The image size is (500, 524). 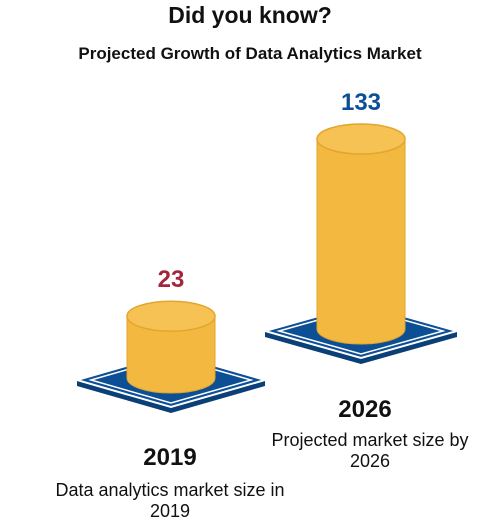 What do you see at coordinates (171, 316) in the screenshot?
I see `bar-top-2019` at bounding box center [171, 316].